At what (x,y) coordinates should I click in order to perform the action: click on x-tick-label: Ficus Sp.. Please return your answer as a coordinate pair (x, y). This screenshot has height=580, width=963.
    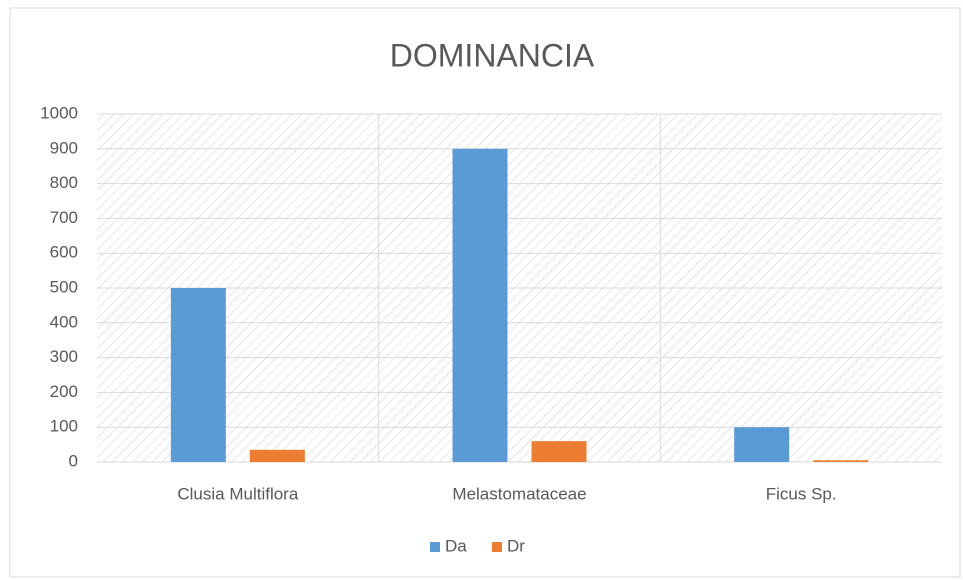
    Looking at the image, I should click on (801, 493).